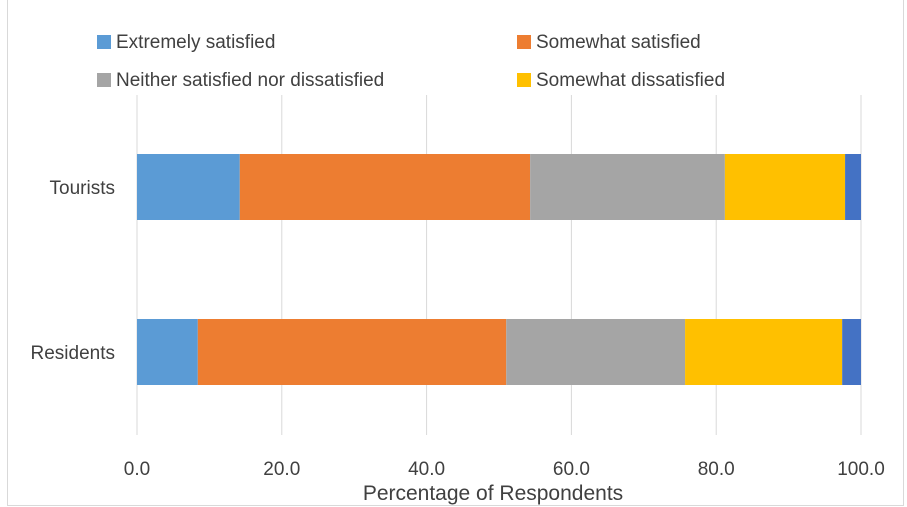  Describe the element at coordinates (281, 469) in the screenshot. I see `x-tick-label: 20.0` at that location.